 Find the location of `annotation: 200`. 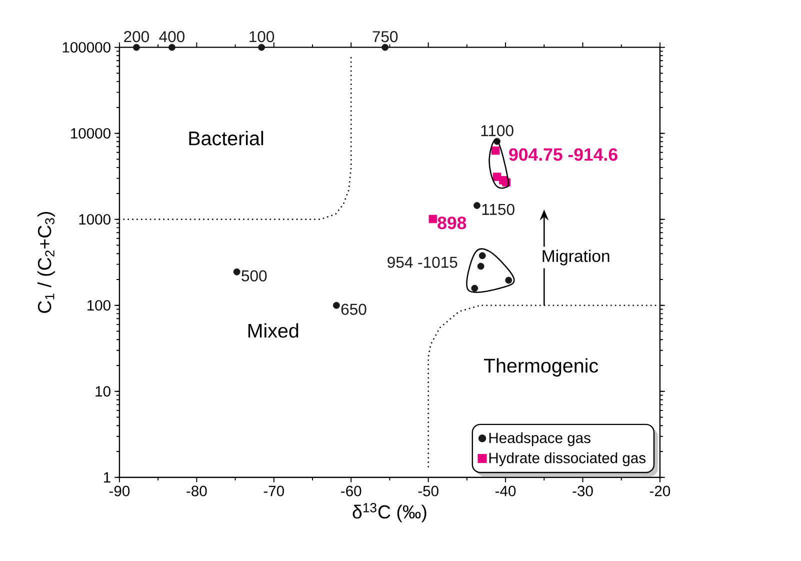

annotation: 200 is located at coordinates (136, 36).